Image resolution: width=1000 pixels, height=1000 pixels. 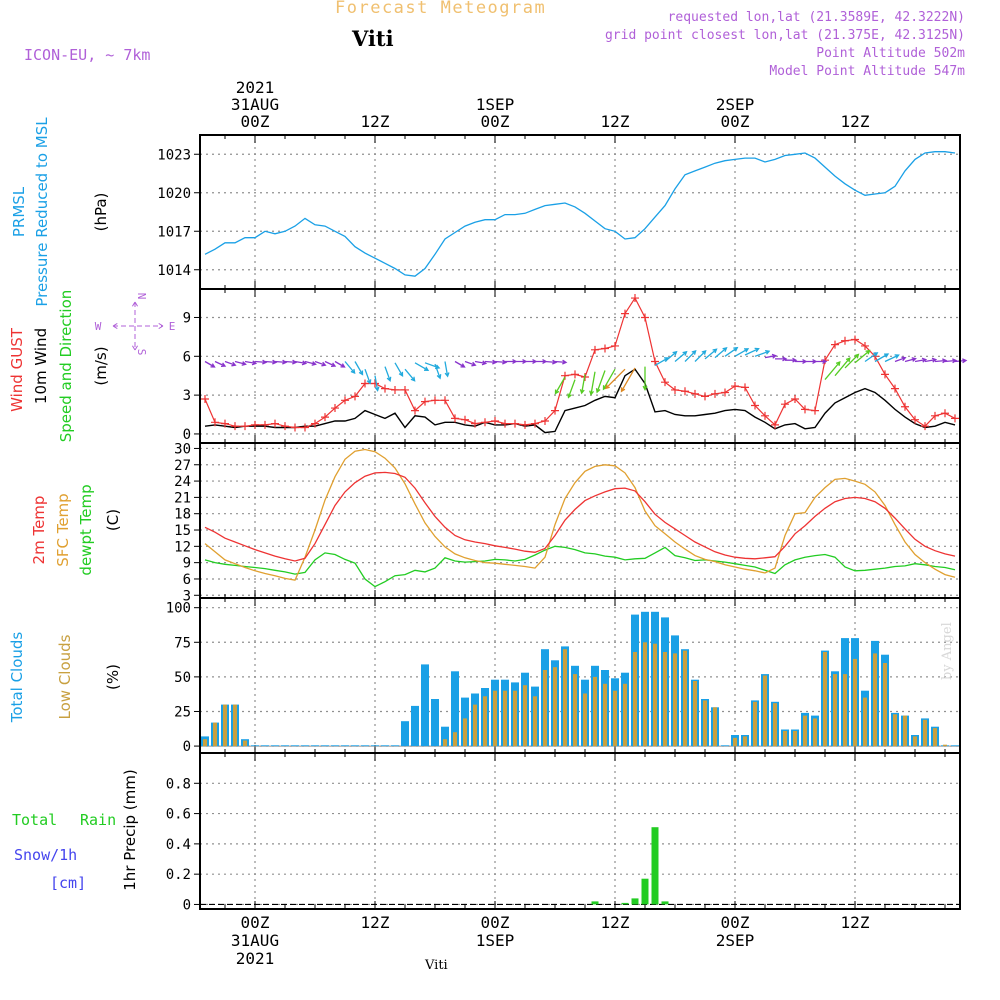 I want to click on y-tick-label: 21, so click(x=182, y=498).